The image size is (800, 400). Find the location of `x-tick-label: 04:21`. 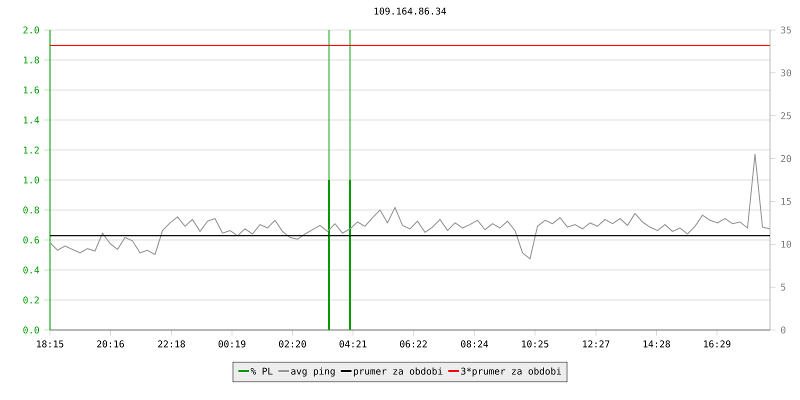

x-tick-label: 04:21 is located at coordinates (353, 344).